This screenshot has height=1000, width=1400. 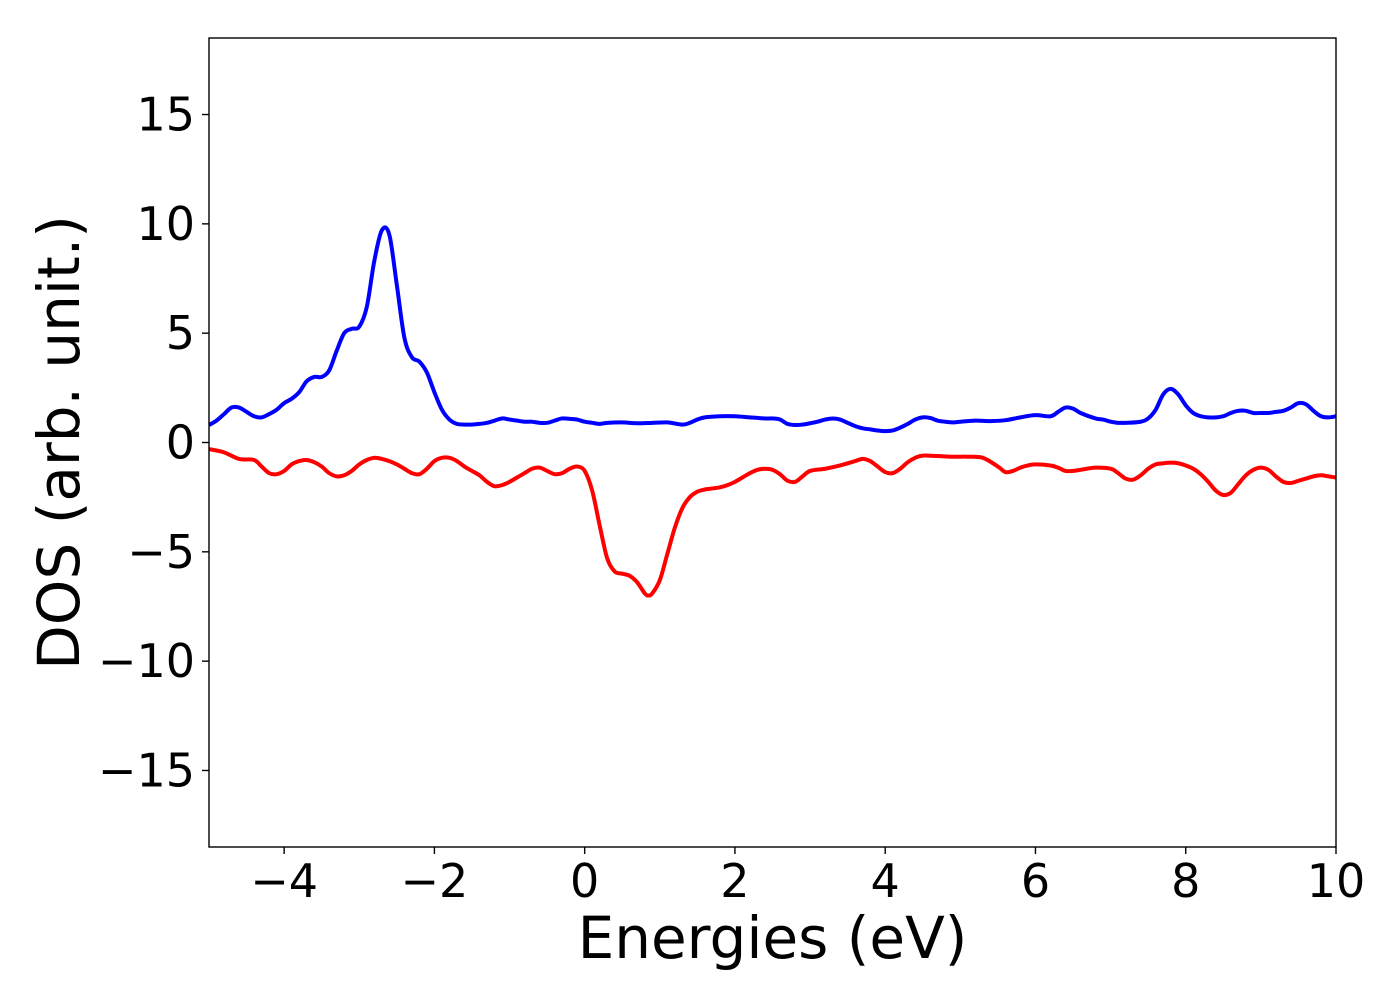 What do you see at coordinates (773, 938) in the screenshot?
I see `x-axis-label: Energies (eV)` at bounding box center [773, 938].